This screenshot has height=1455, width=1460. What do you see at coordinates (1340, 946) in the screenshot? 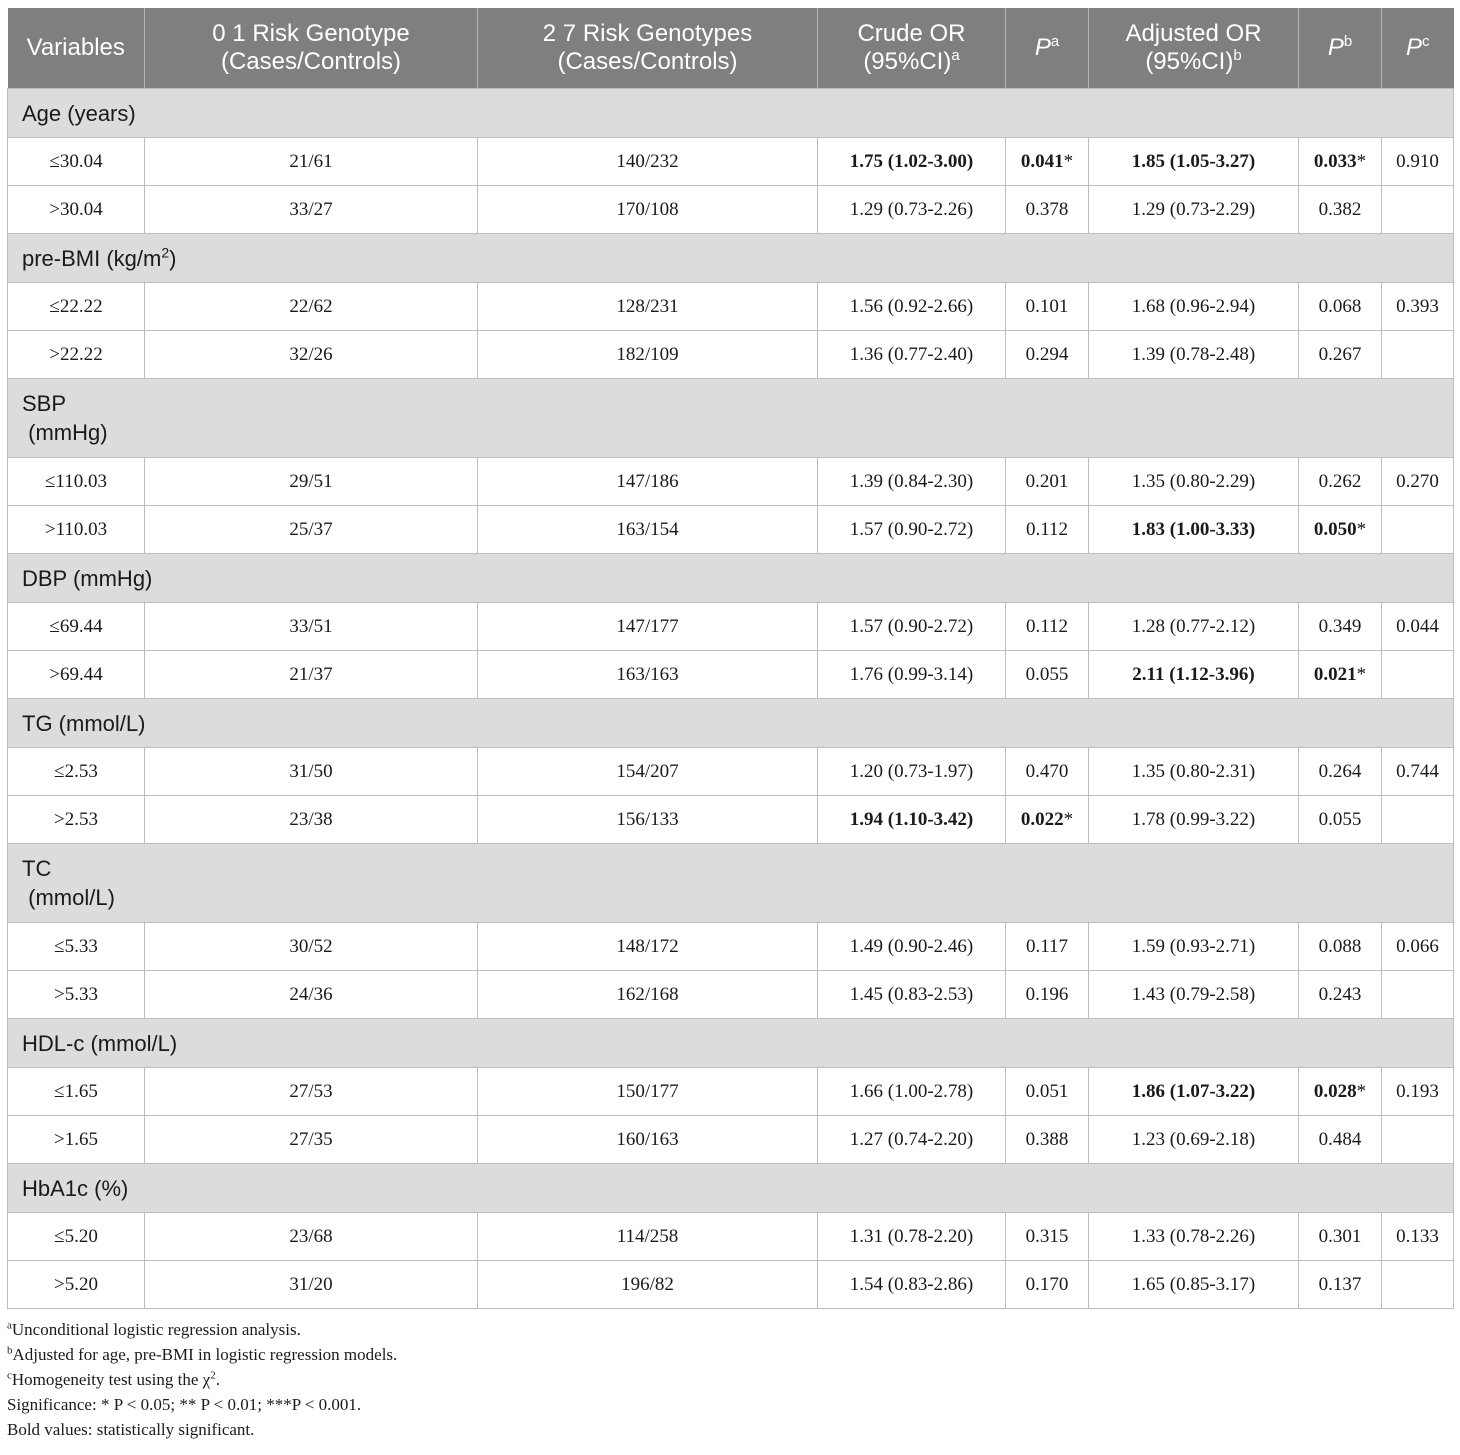
I see `p-b-cell: 0.088` at bounding box center [1340, 946].